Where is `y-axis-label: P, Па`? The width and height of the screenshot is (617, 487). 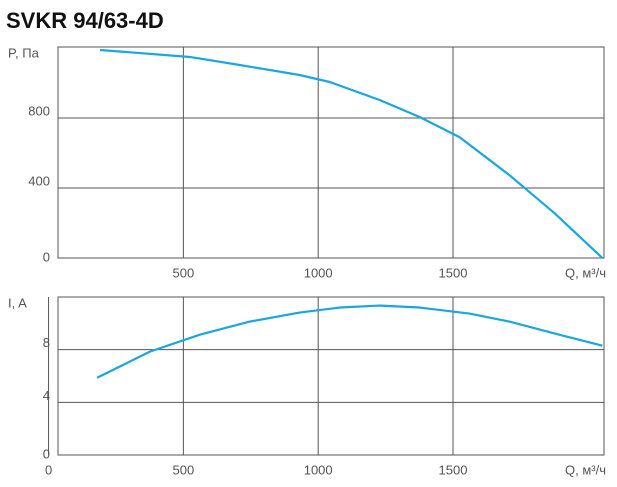 y-axis-label: P, Па is located at coordinates (24, 52).